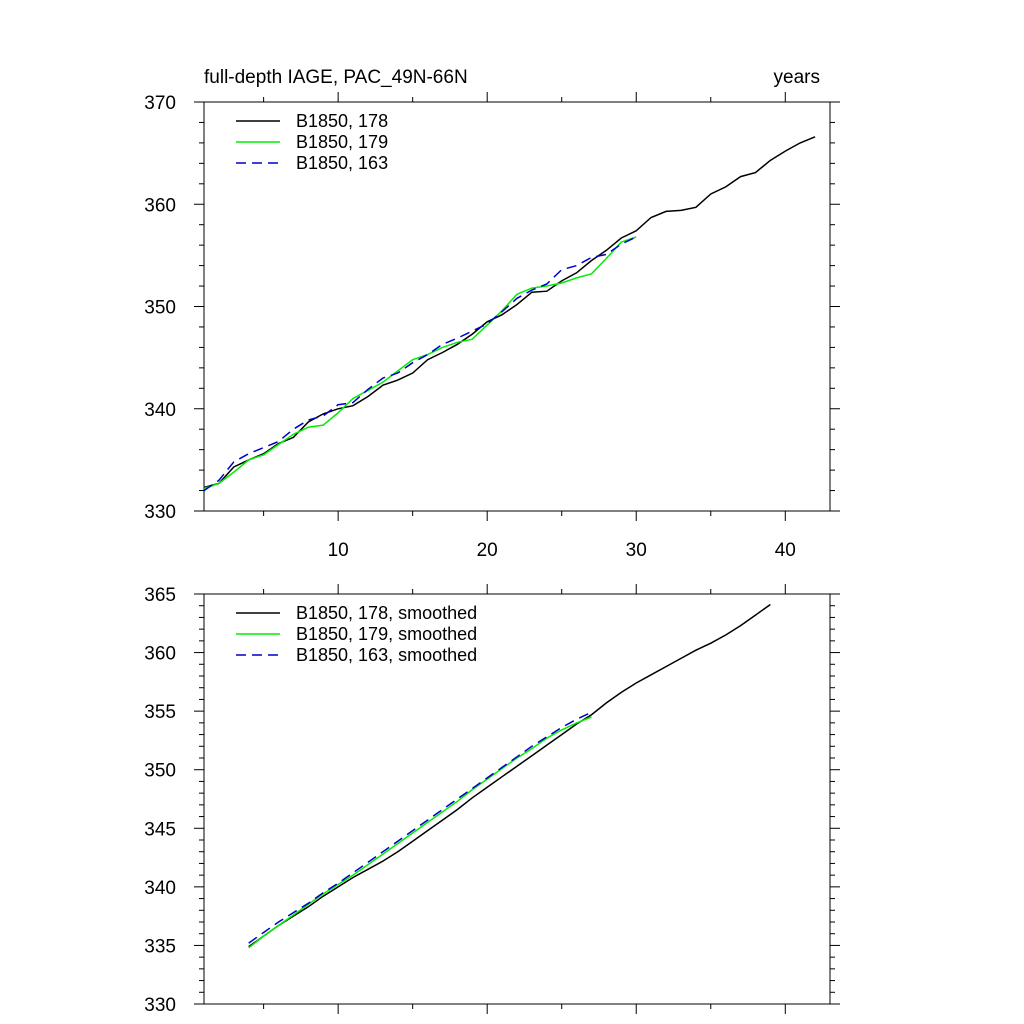  What do you see at coordinates (160, 946) in the screenshot?
I see `y-tick-label: 335` at bounding box center [160, 946].